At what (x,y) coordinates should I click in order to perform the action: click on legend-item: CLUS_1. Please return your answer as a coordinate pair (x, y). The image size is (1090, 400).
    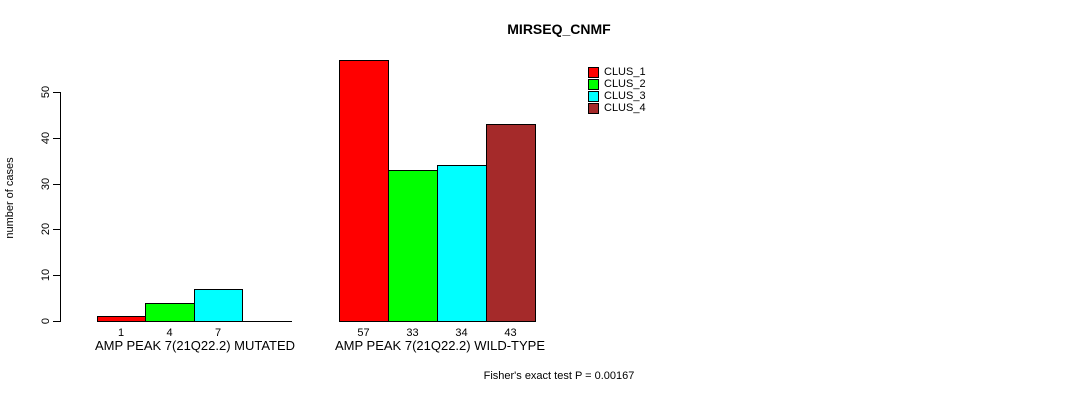
    Looking at the image, I should click on (617, 72).